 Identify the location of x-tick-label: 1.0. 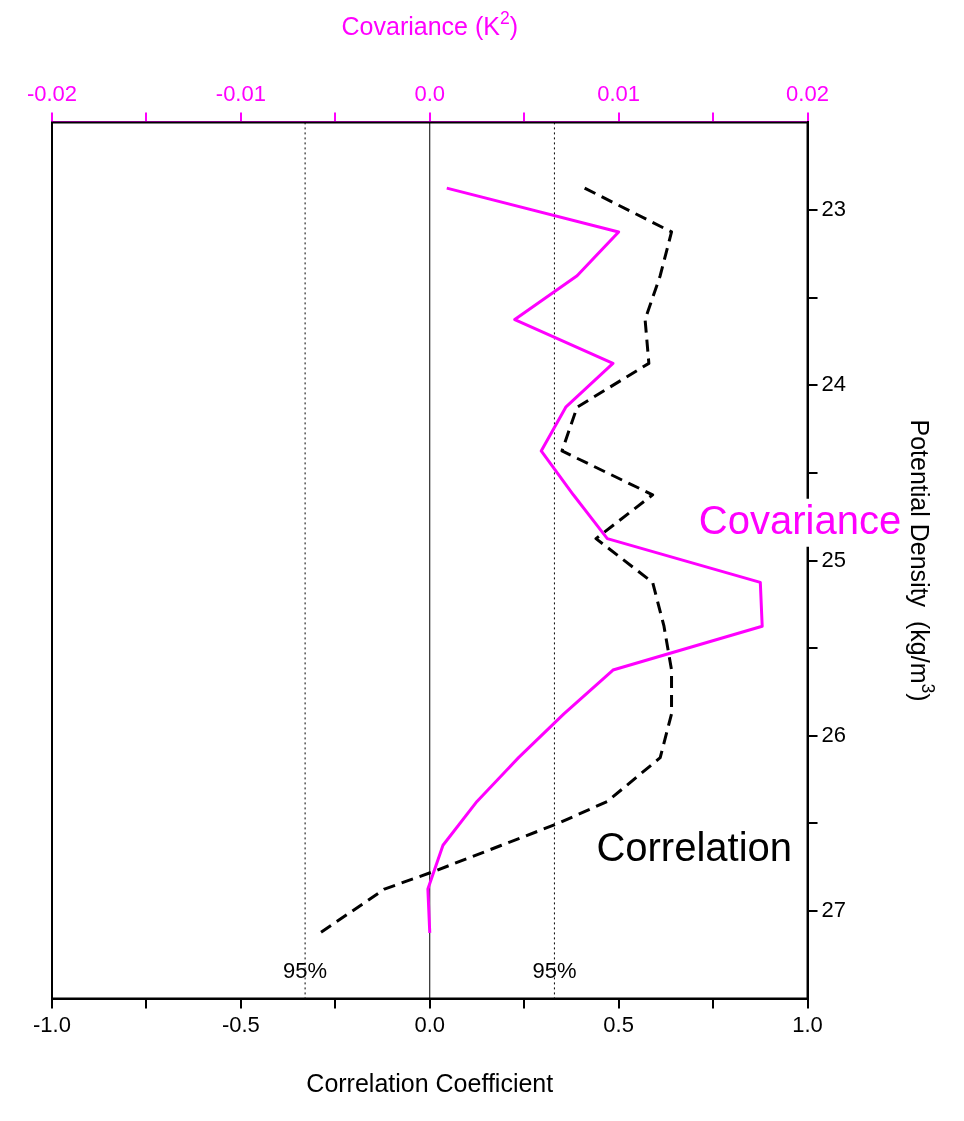
(807, 1024).